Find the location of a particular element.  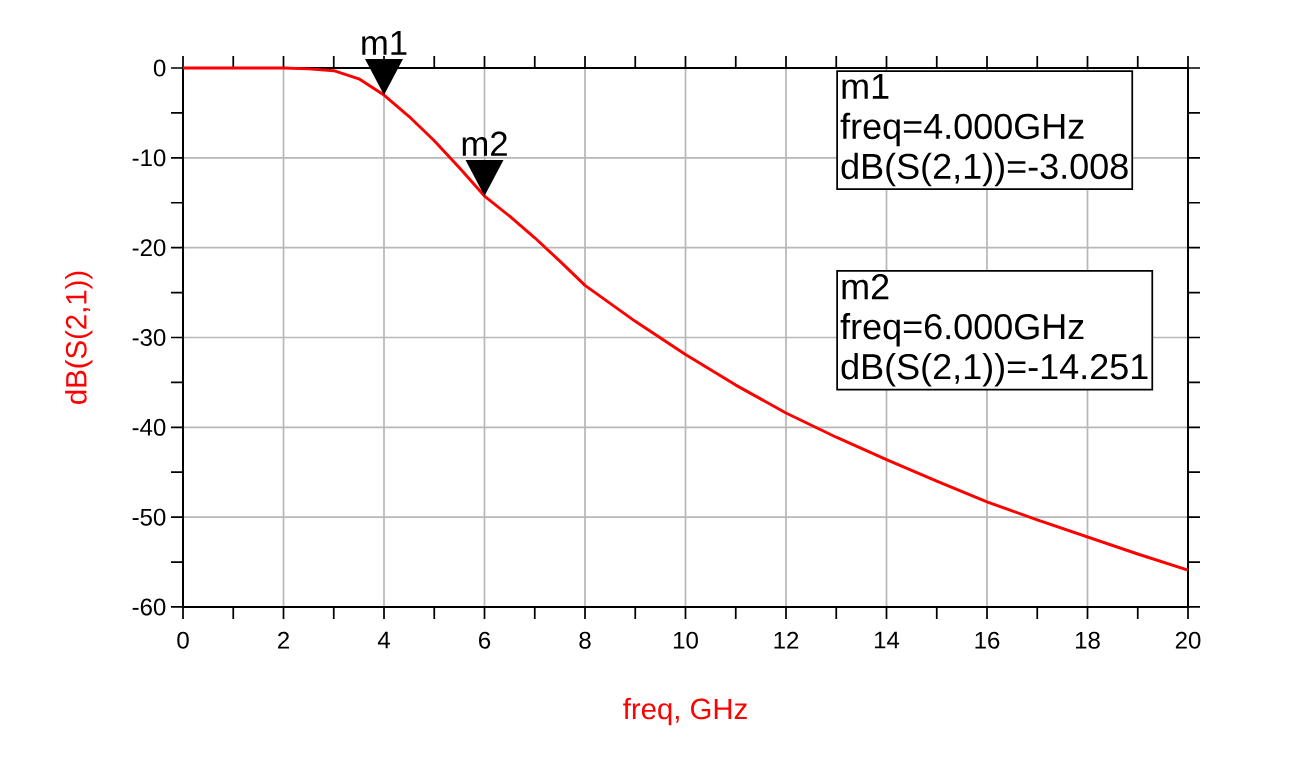

y-tick-label: -30 is located at coordinates (149, 337).